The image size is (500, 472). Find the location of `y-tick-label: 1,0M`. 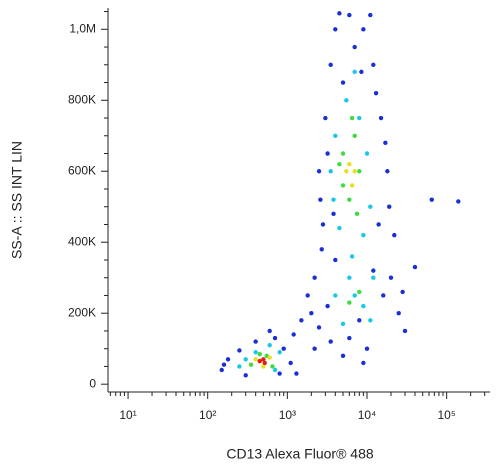

y-tick-label: 1,0M is located at coordinates (82, 28).